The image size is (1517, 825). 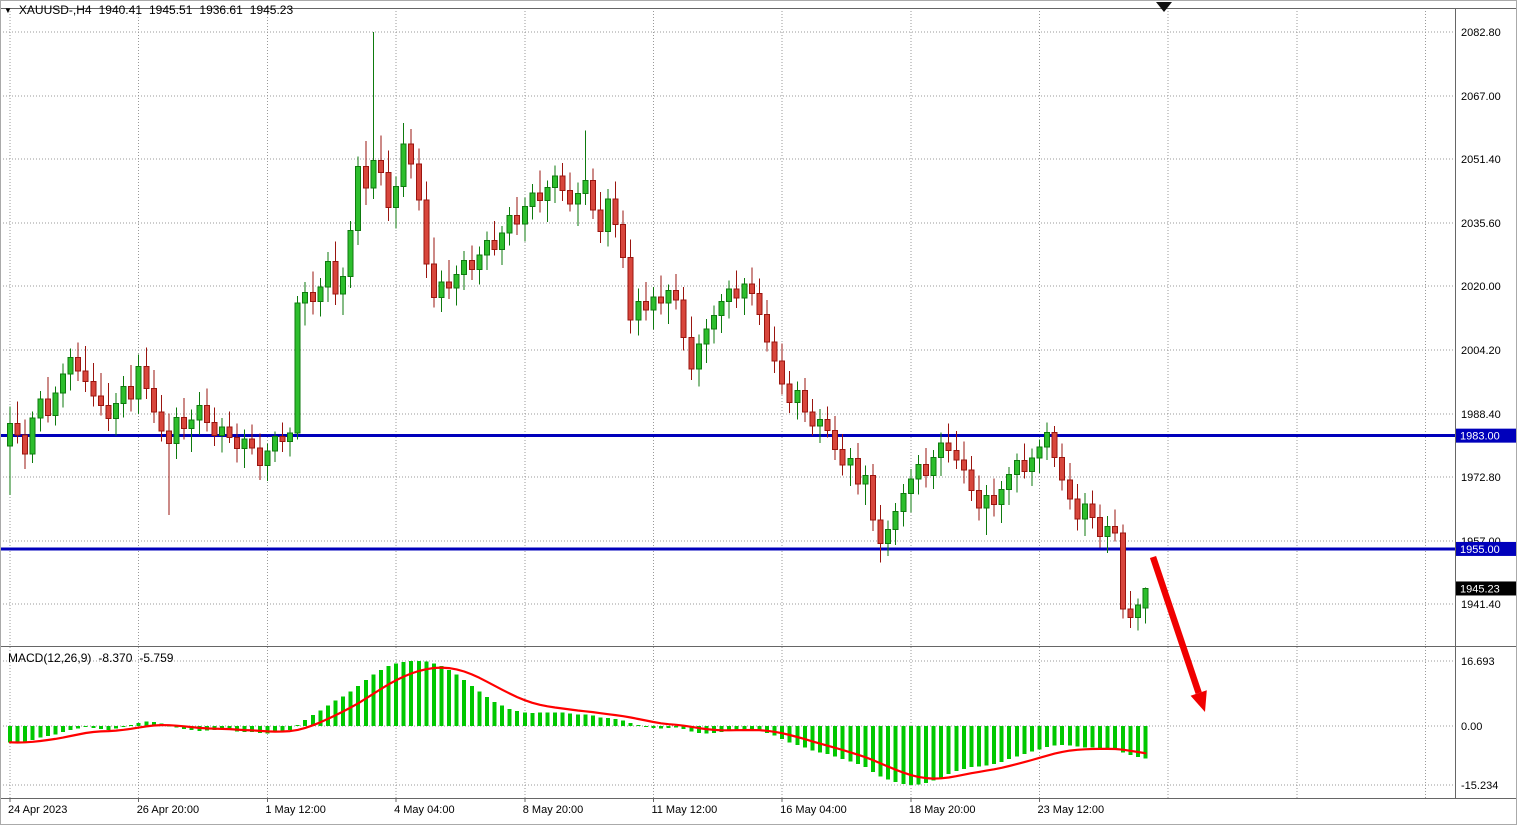 I want to click on level-price-badge, so click(x=1486, y=435).